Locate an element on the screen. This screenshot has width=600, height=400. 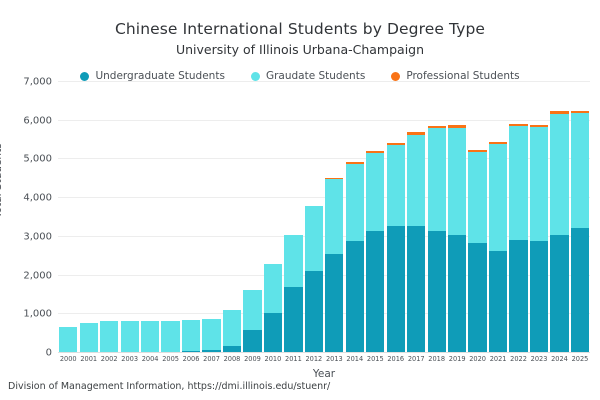
legend-label: Graudate Students is located at coordinates (315, 76).